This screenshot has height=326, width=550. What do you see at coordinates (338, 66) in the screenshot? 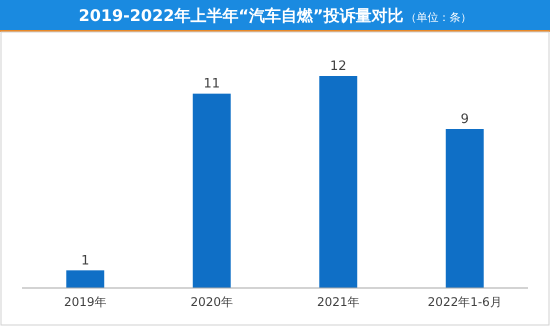
I see `data-label: 12` at bounding box center [338, 66].